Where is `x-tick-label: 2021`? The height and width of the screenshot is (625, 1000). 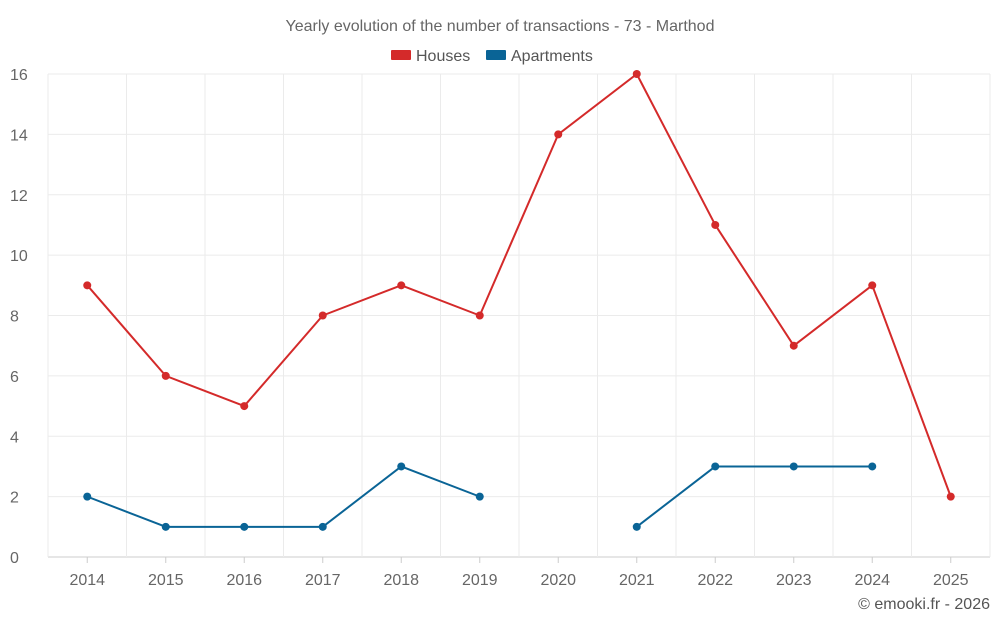
x-tick-label: 2021 is located at coordinates (637, 580).